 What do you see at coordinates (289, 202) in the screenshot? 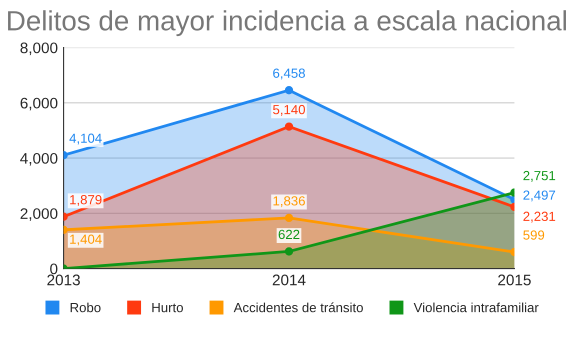
I see `data-label: 1,836` at bounding box center [289, 202].